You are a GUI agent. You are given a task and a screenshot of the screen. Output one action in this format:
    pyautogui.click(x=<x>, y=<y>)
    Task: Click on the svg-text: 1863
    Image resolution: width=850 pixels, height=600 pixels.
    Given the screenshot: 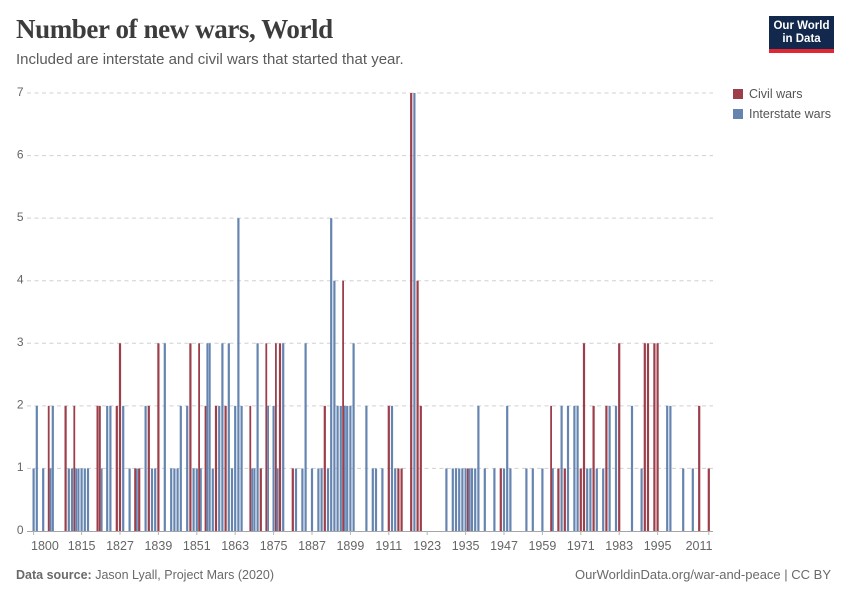 What is the action you would take?
    pyautogui.click(x=235, y=546)
    